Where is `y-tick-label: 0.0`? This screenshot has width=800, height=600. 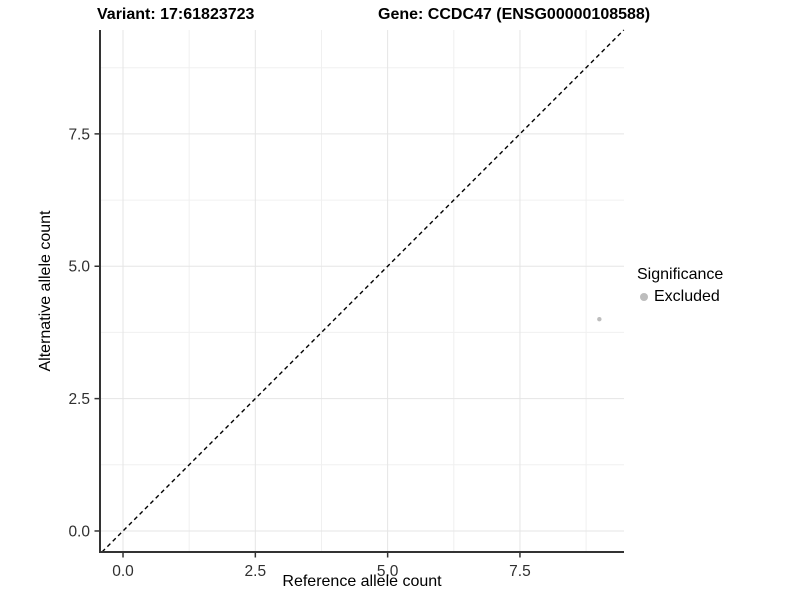
y-tick-label: 0.0 is located at coordinates (79, 531).